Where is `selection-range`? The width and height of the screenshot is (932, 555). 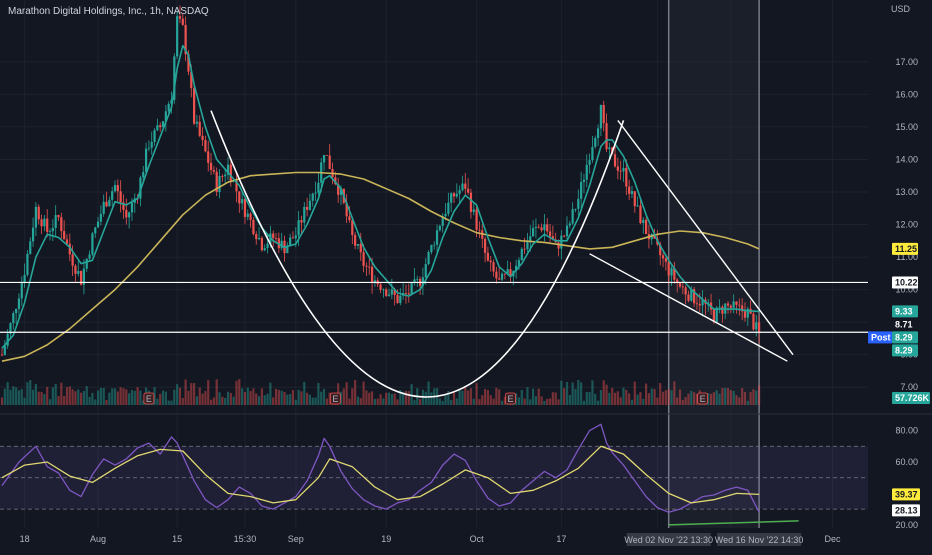
selection-range is located at coordinates (714, 264).